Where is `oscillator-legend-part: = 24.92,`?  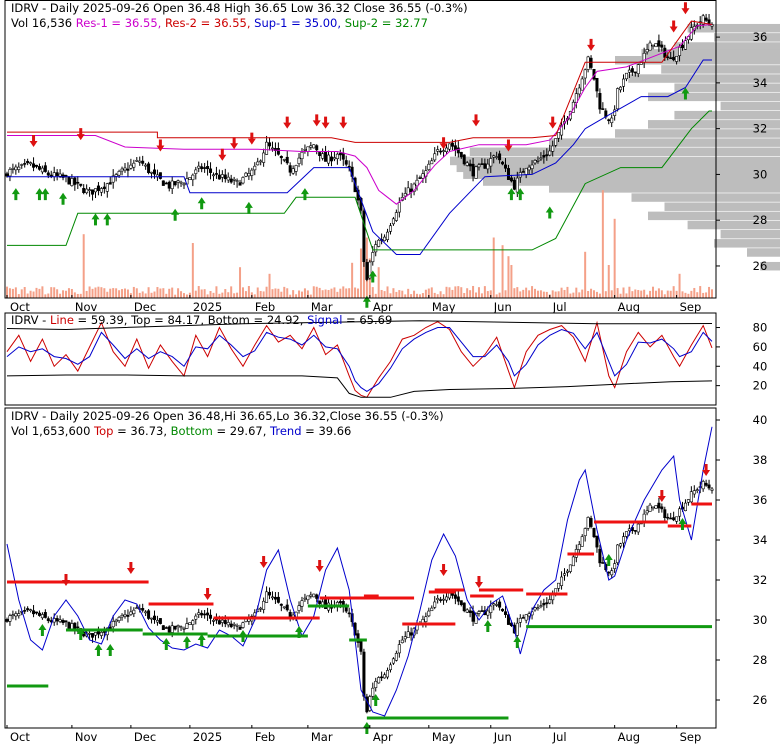 oscillator-legend-part: = 24.92, is located at coordinates (278, 320).